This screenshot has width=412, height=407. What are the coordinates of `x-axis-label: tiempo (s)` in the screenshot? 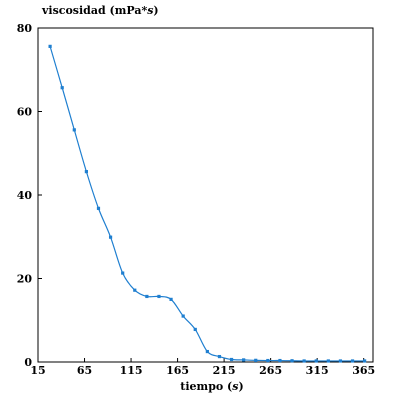 It's located at (211, 386).